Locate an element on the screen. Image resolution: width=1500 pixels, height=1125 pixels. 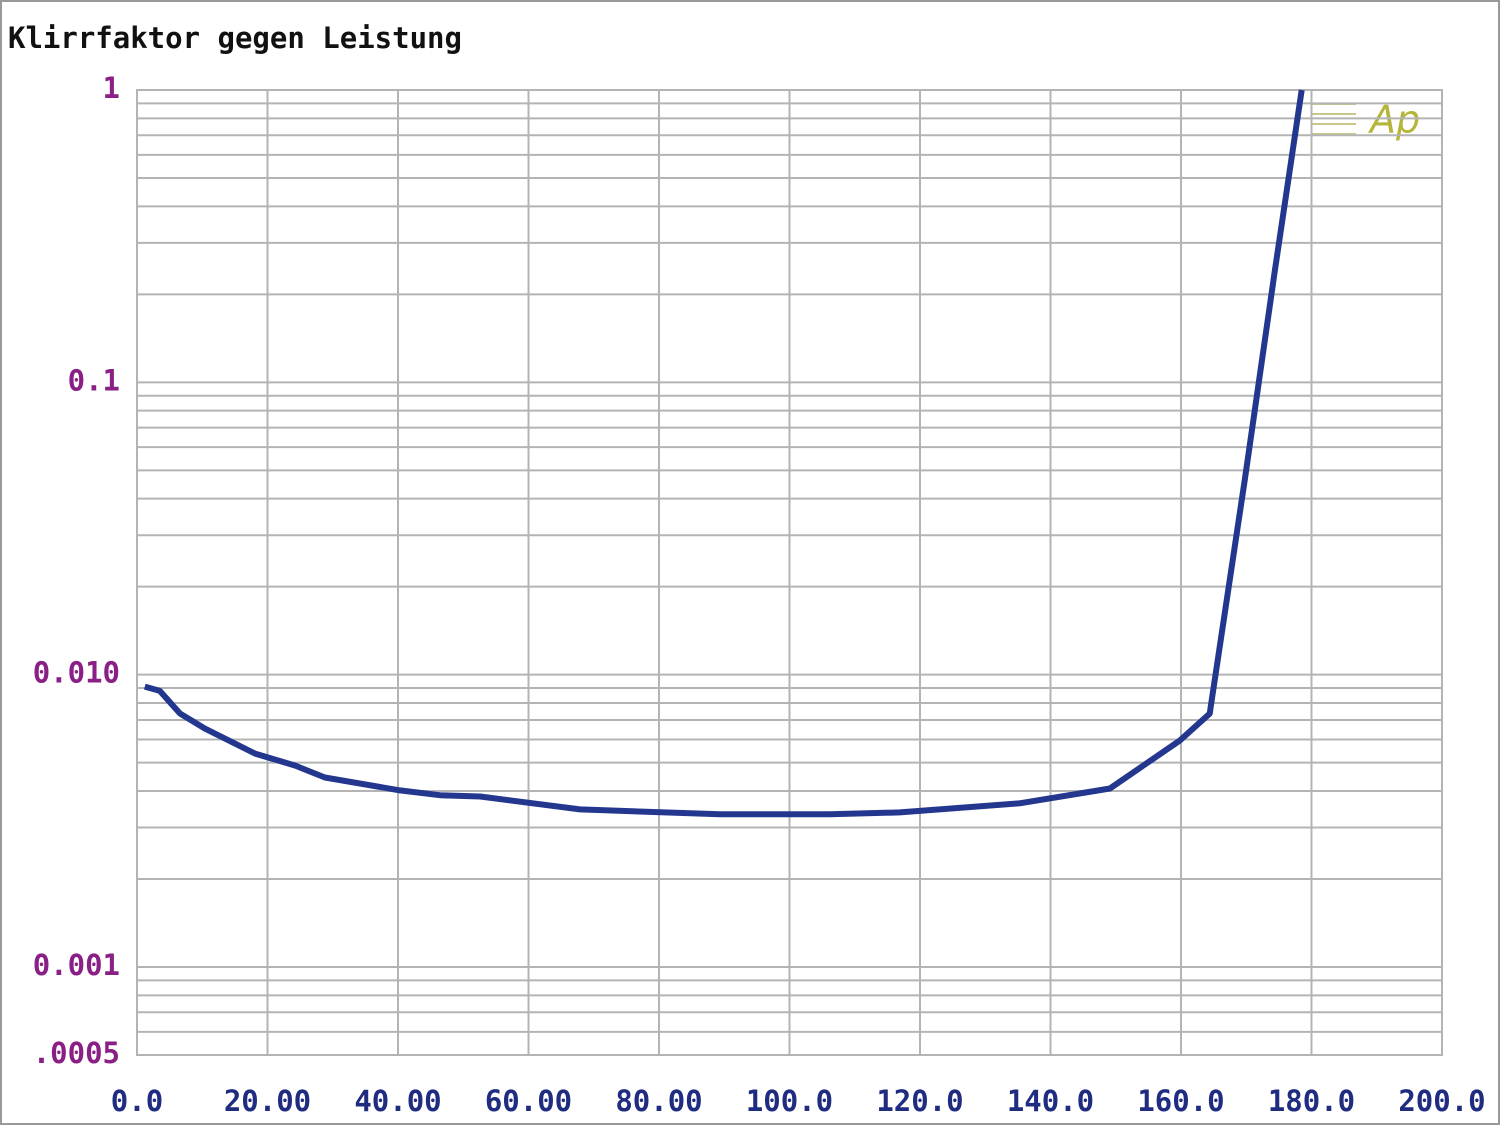
x-tick-label: 100.0 is located at coordinates (789, 1101).